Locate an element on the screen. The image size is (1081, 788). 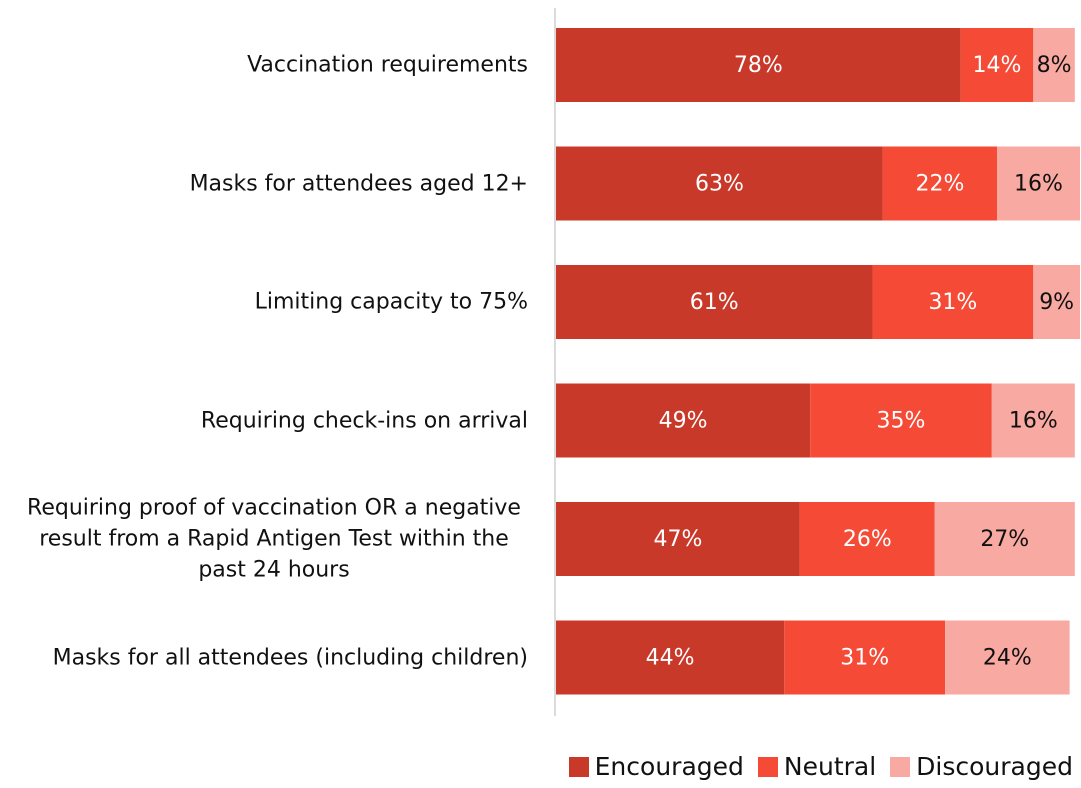
value-label: 24% is located at coordinates (1007, 658).